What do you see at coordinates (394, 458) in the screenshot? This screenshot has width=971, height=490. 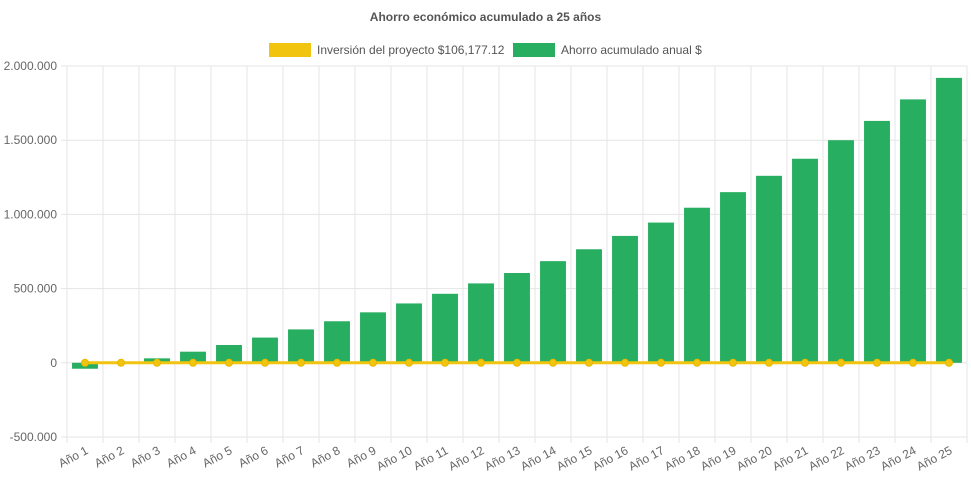 I see `x-tick-label: Año 10` at bounding box center [394, 458].